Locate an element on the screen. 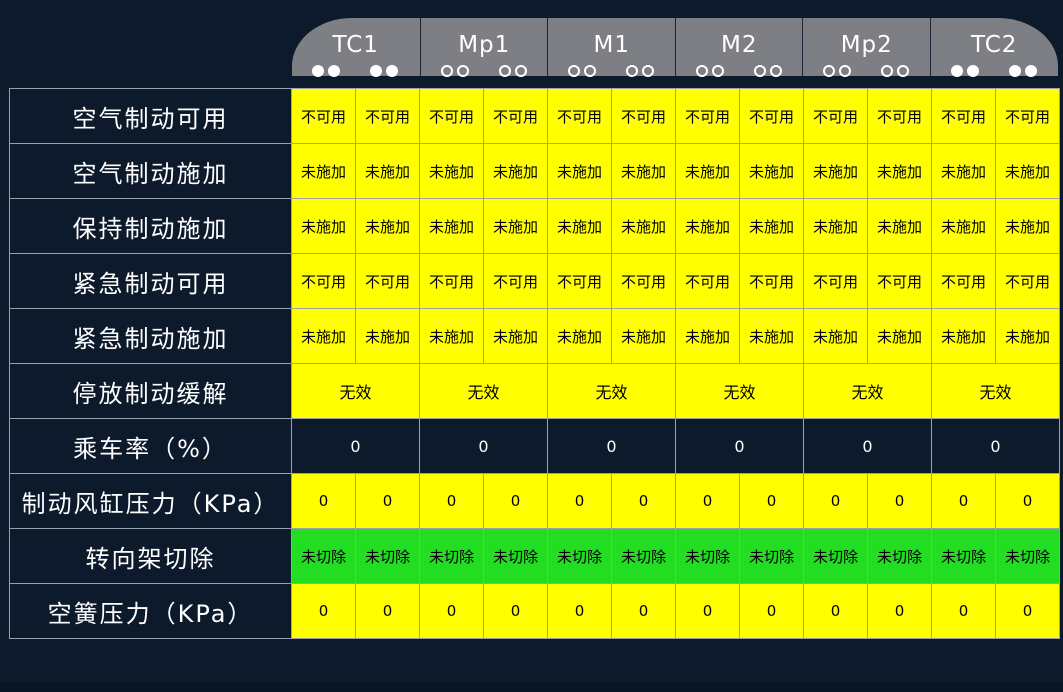  car-header-mp2: Mp2 is located at coordinates (866, 48).